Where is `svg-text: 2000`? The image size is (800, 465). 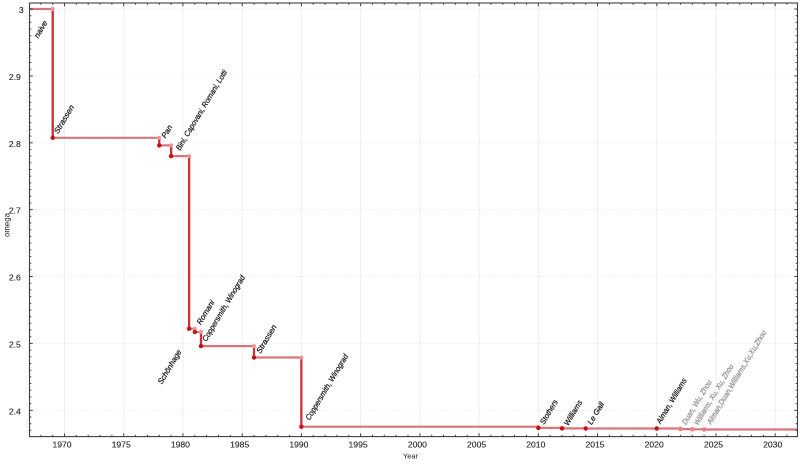
svg-text: 2000 is located at coordinates (417, 445).